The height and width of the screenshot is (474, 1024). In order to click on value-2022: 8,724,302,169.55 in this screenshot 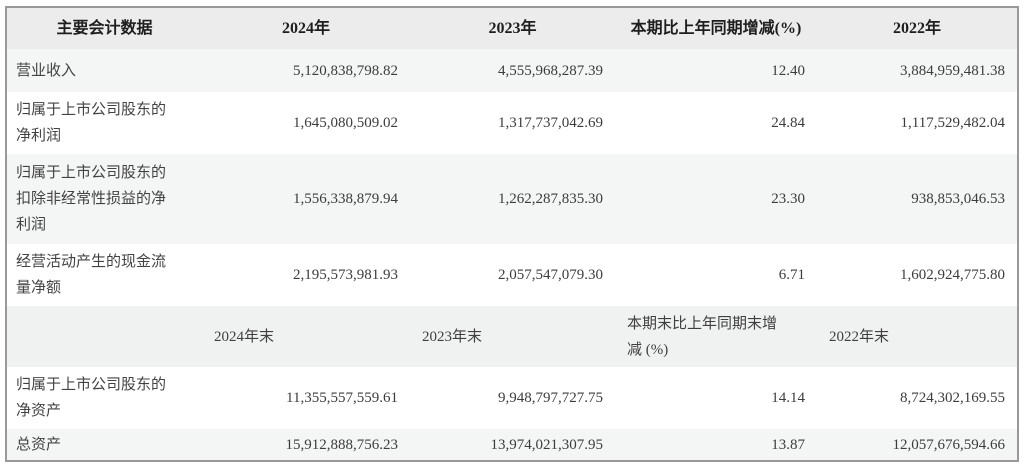, I will do `click(952, 398)`.